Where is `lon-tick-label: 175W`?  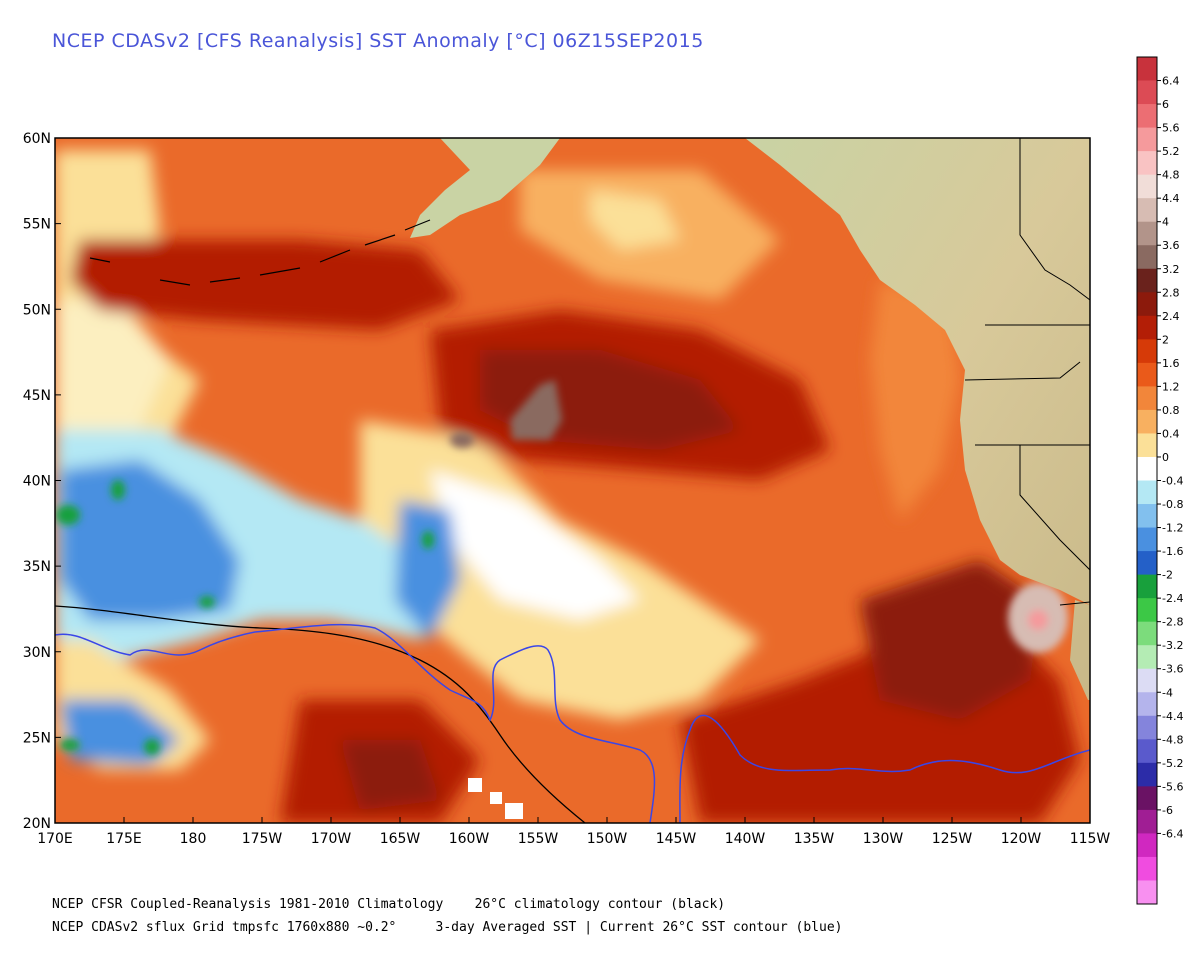
lon-tick-label: 175W is located at coordinates (262, 839).